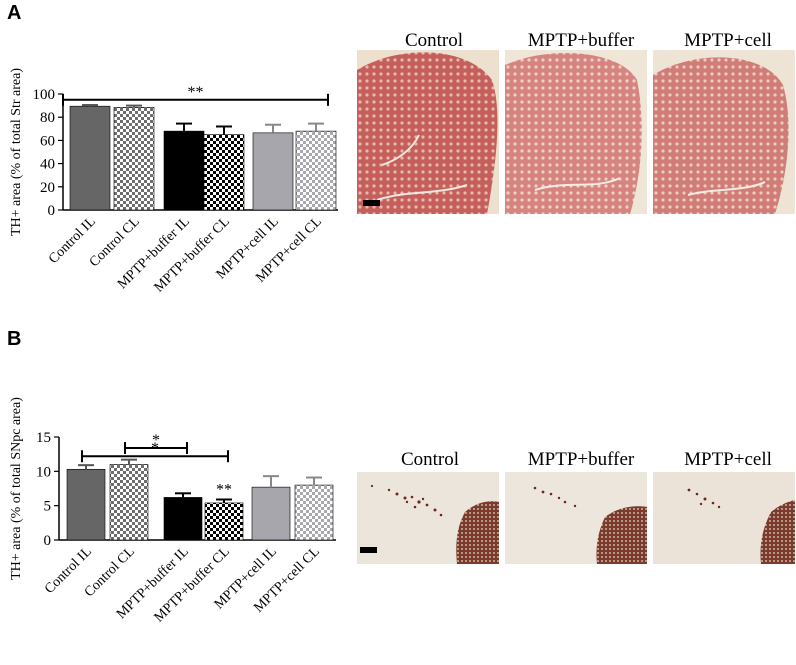 The height and width of the screenshot is (665, 796). What do you see at coordinates (728, 459) in the screenshot?
I see `micrograph-b-title-mptp-cell: MPTP+cell` at bounding box center [728, 459].